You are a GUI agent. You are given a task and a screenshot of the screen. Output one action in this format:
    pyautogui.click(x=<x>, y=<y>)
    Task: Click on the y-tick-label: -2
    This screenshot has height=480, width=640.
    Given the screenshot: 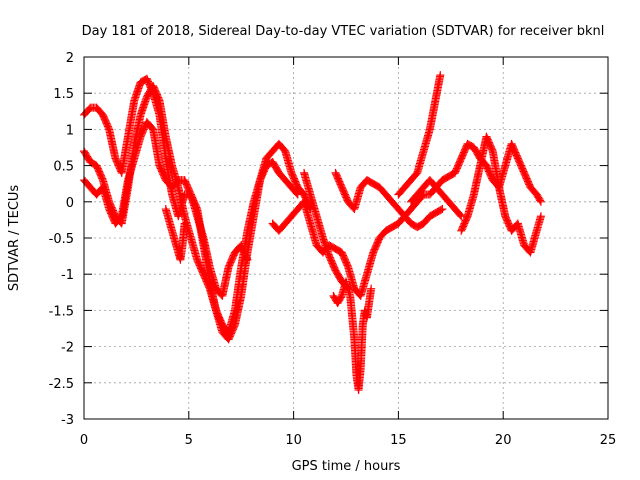 What is the action you would take?
    pyautogui.click(x=67, y=348)
    